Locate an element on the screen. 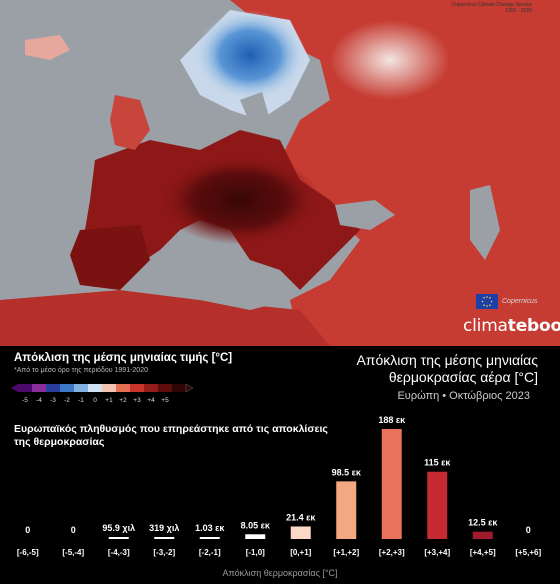 This screenshot has width=560, height=584. bar-value-label: 12.5 εκ is located at coordinates (483, 523).